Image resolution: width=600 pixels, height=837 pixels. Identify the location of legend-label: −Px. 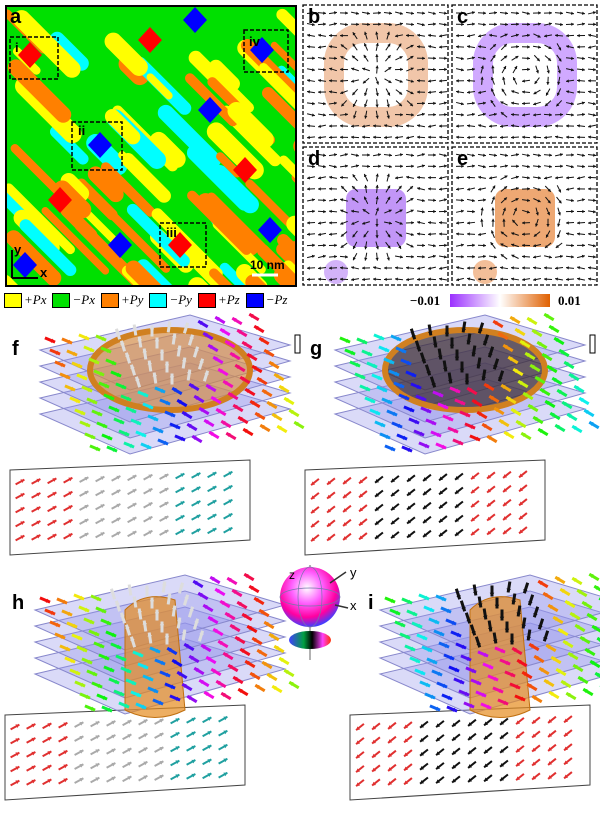
(83, 299).